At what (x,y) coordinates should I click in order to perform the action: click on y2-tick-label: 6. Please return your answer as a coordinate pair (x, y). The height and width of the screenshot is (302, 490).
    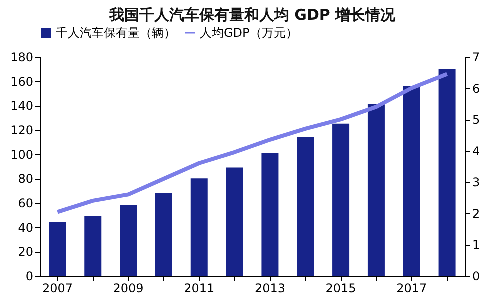
    Looking at the image, I should click on (476, 89).